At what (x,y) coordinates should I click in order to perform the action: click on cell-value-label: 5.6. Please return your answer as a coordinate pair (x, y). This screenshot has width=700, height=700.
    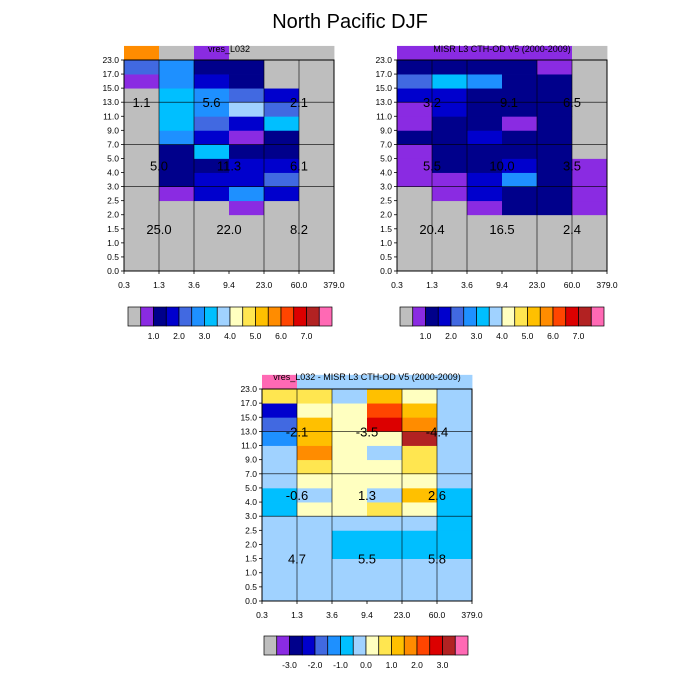
    Looking at the image, I should click on (211, 102).